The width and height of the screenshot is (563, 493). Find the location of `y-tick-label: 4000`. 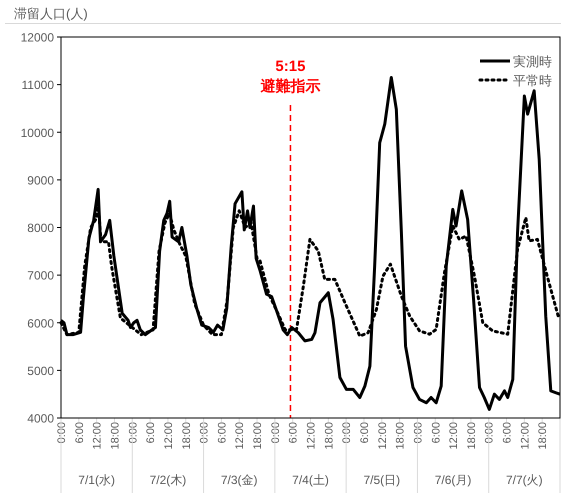

y-tick-label: 4000 is located at coordinates (40, 419).